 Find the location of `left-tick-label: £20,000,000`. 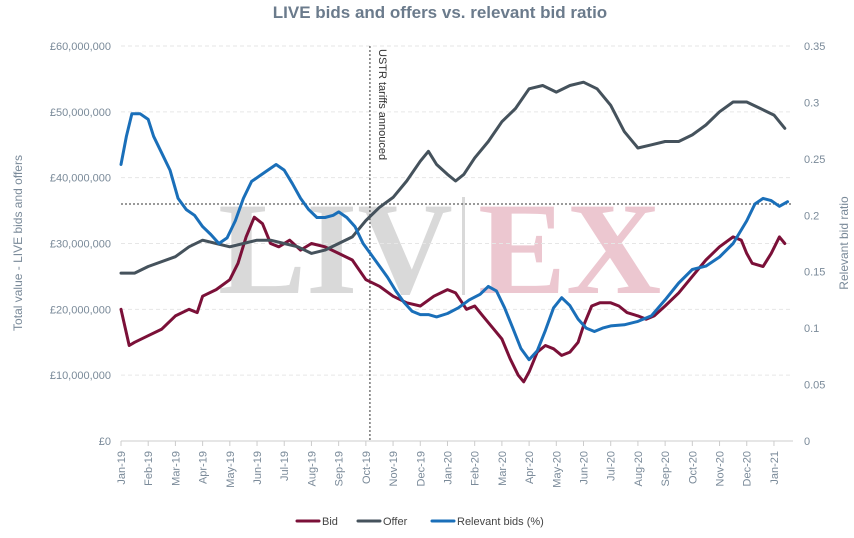

left-tick-label: £20,000,000 is located at coordinates (80, 310).